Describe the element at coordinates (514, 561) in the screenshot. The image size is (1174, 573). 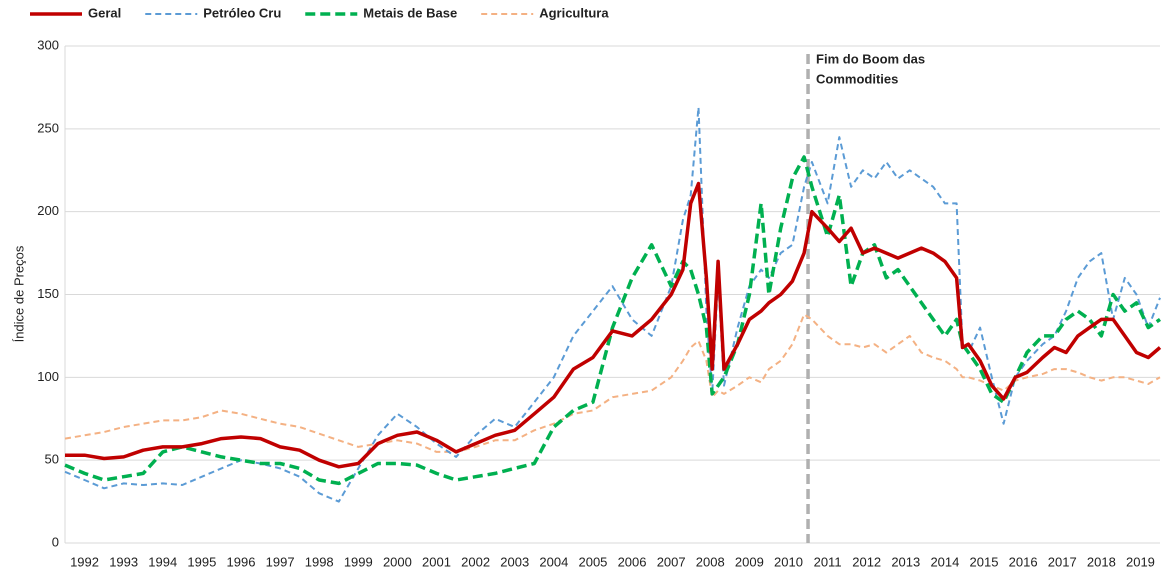
I see `x-tick-label: 2003` at that location.